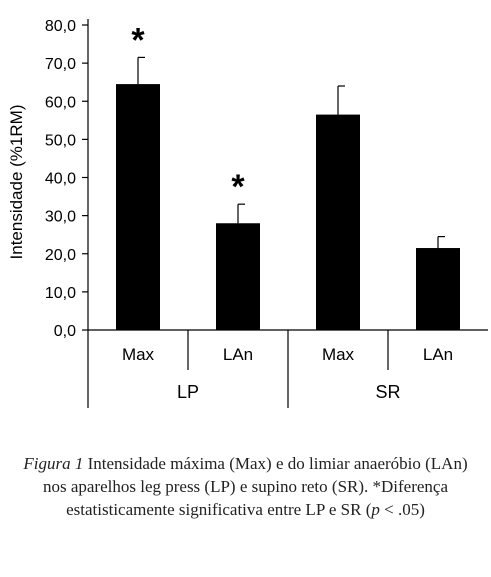  What do you see at coordinates (387, 392) in the screenshot?
I see `group-label: SR` at bounding box center [387, 392].